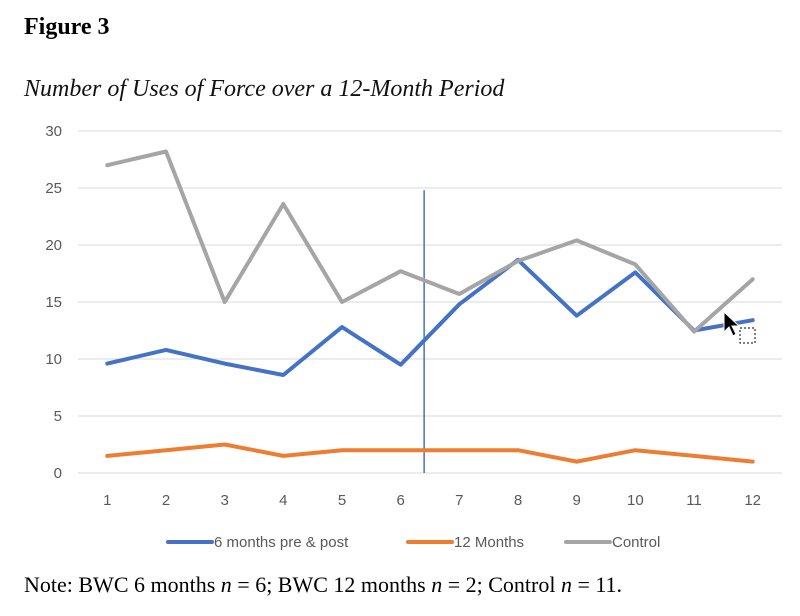  What do you see at coordinates (636, 542) in the screenshot?
I see `legend-label: Control` at bounding box center [636, 542].